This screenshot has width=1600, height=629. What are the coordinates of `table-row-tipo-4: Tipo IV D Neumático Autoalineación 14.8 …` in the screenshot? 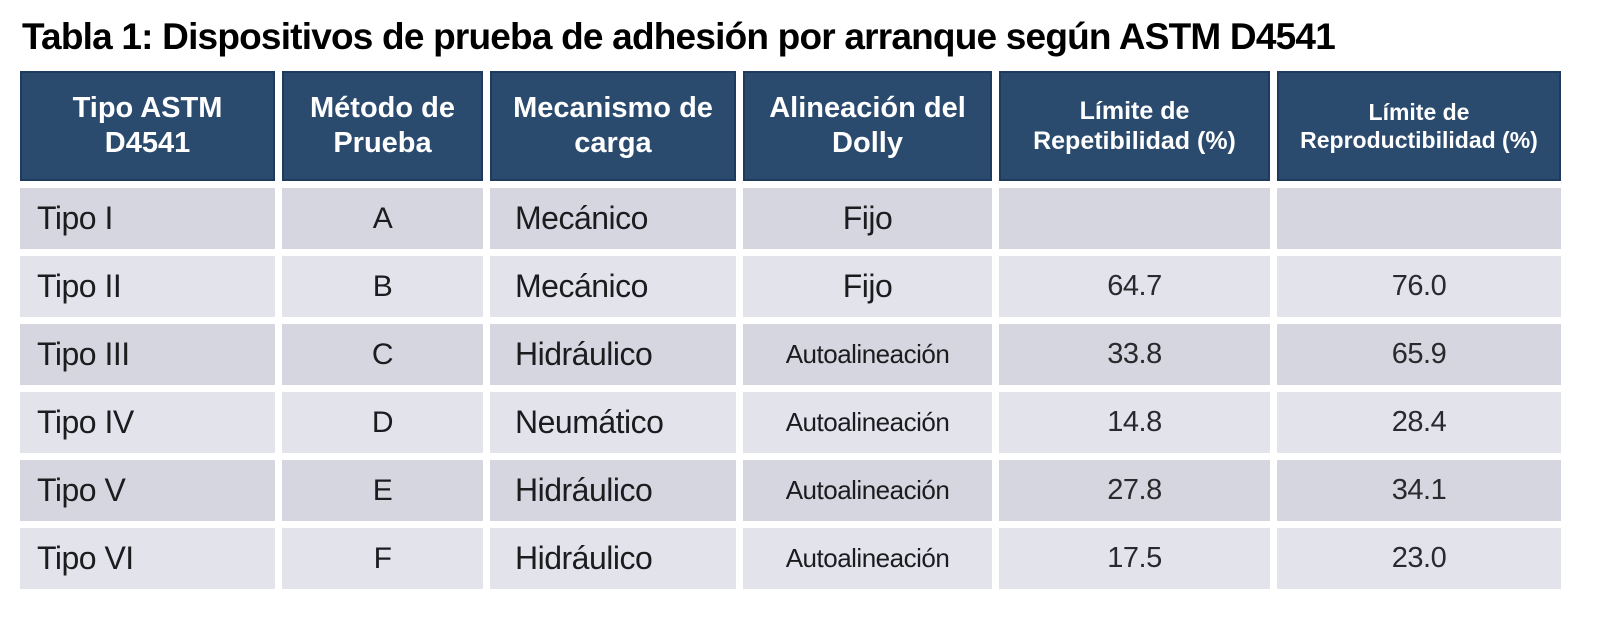 It's located at (790, 422).